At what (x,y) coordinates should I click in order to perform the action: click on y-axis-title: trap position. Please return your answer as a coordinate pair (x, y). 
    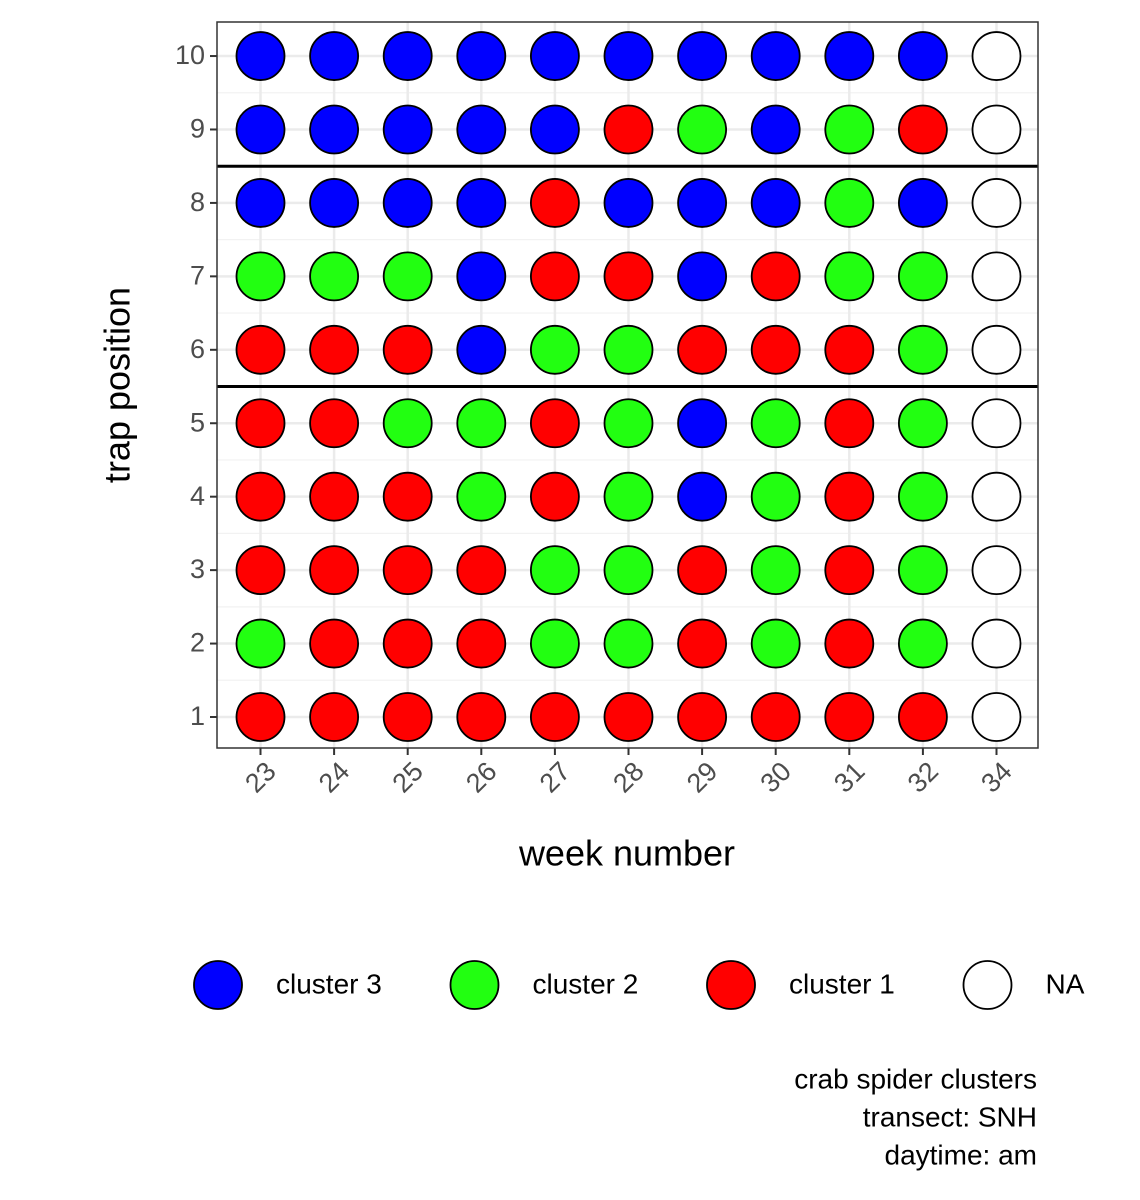
    Looking at the image, I should click on (117, 385).